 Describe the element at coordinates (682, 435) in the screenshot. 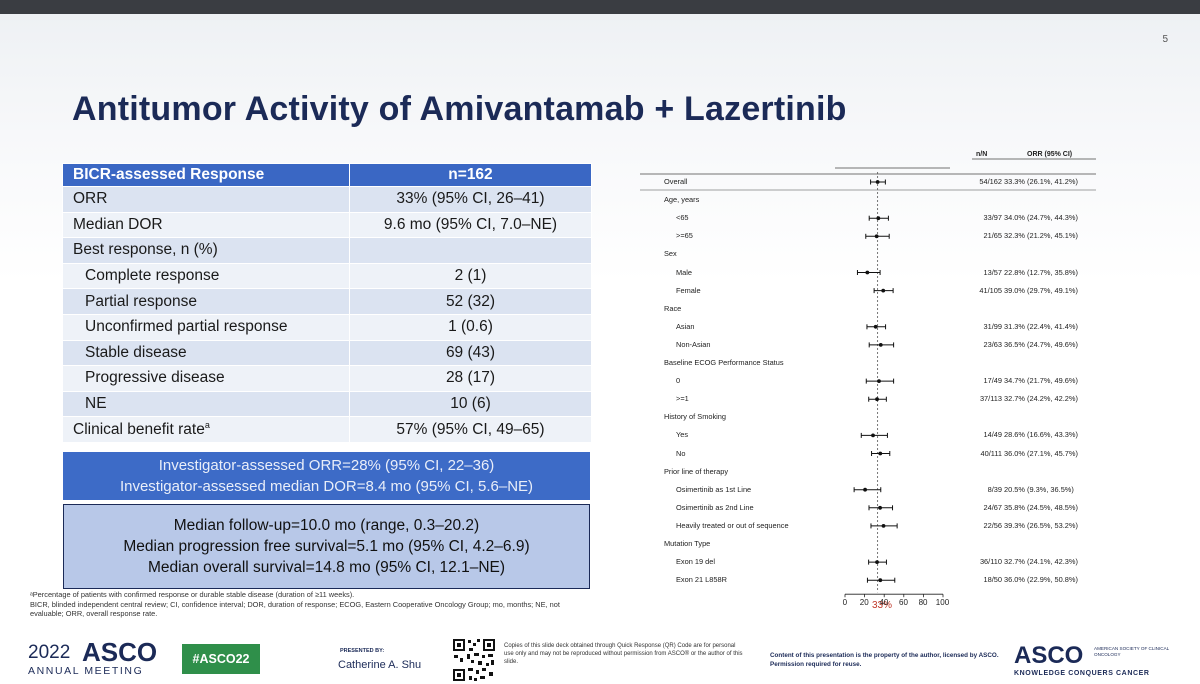

I see `forest-row-label: Yes` at that location.